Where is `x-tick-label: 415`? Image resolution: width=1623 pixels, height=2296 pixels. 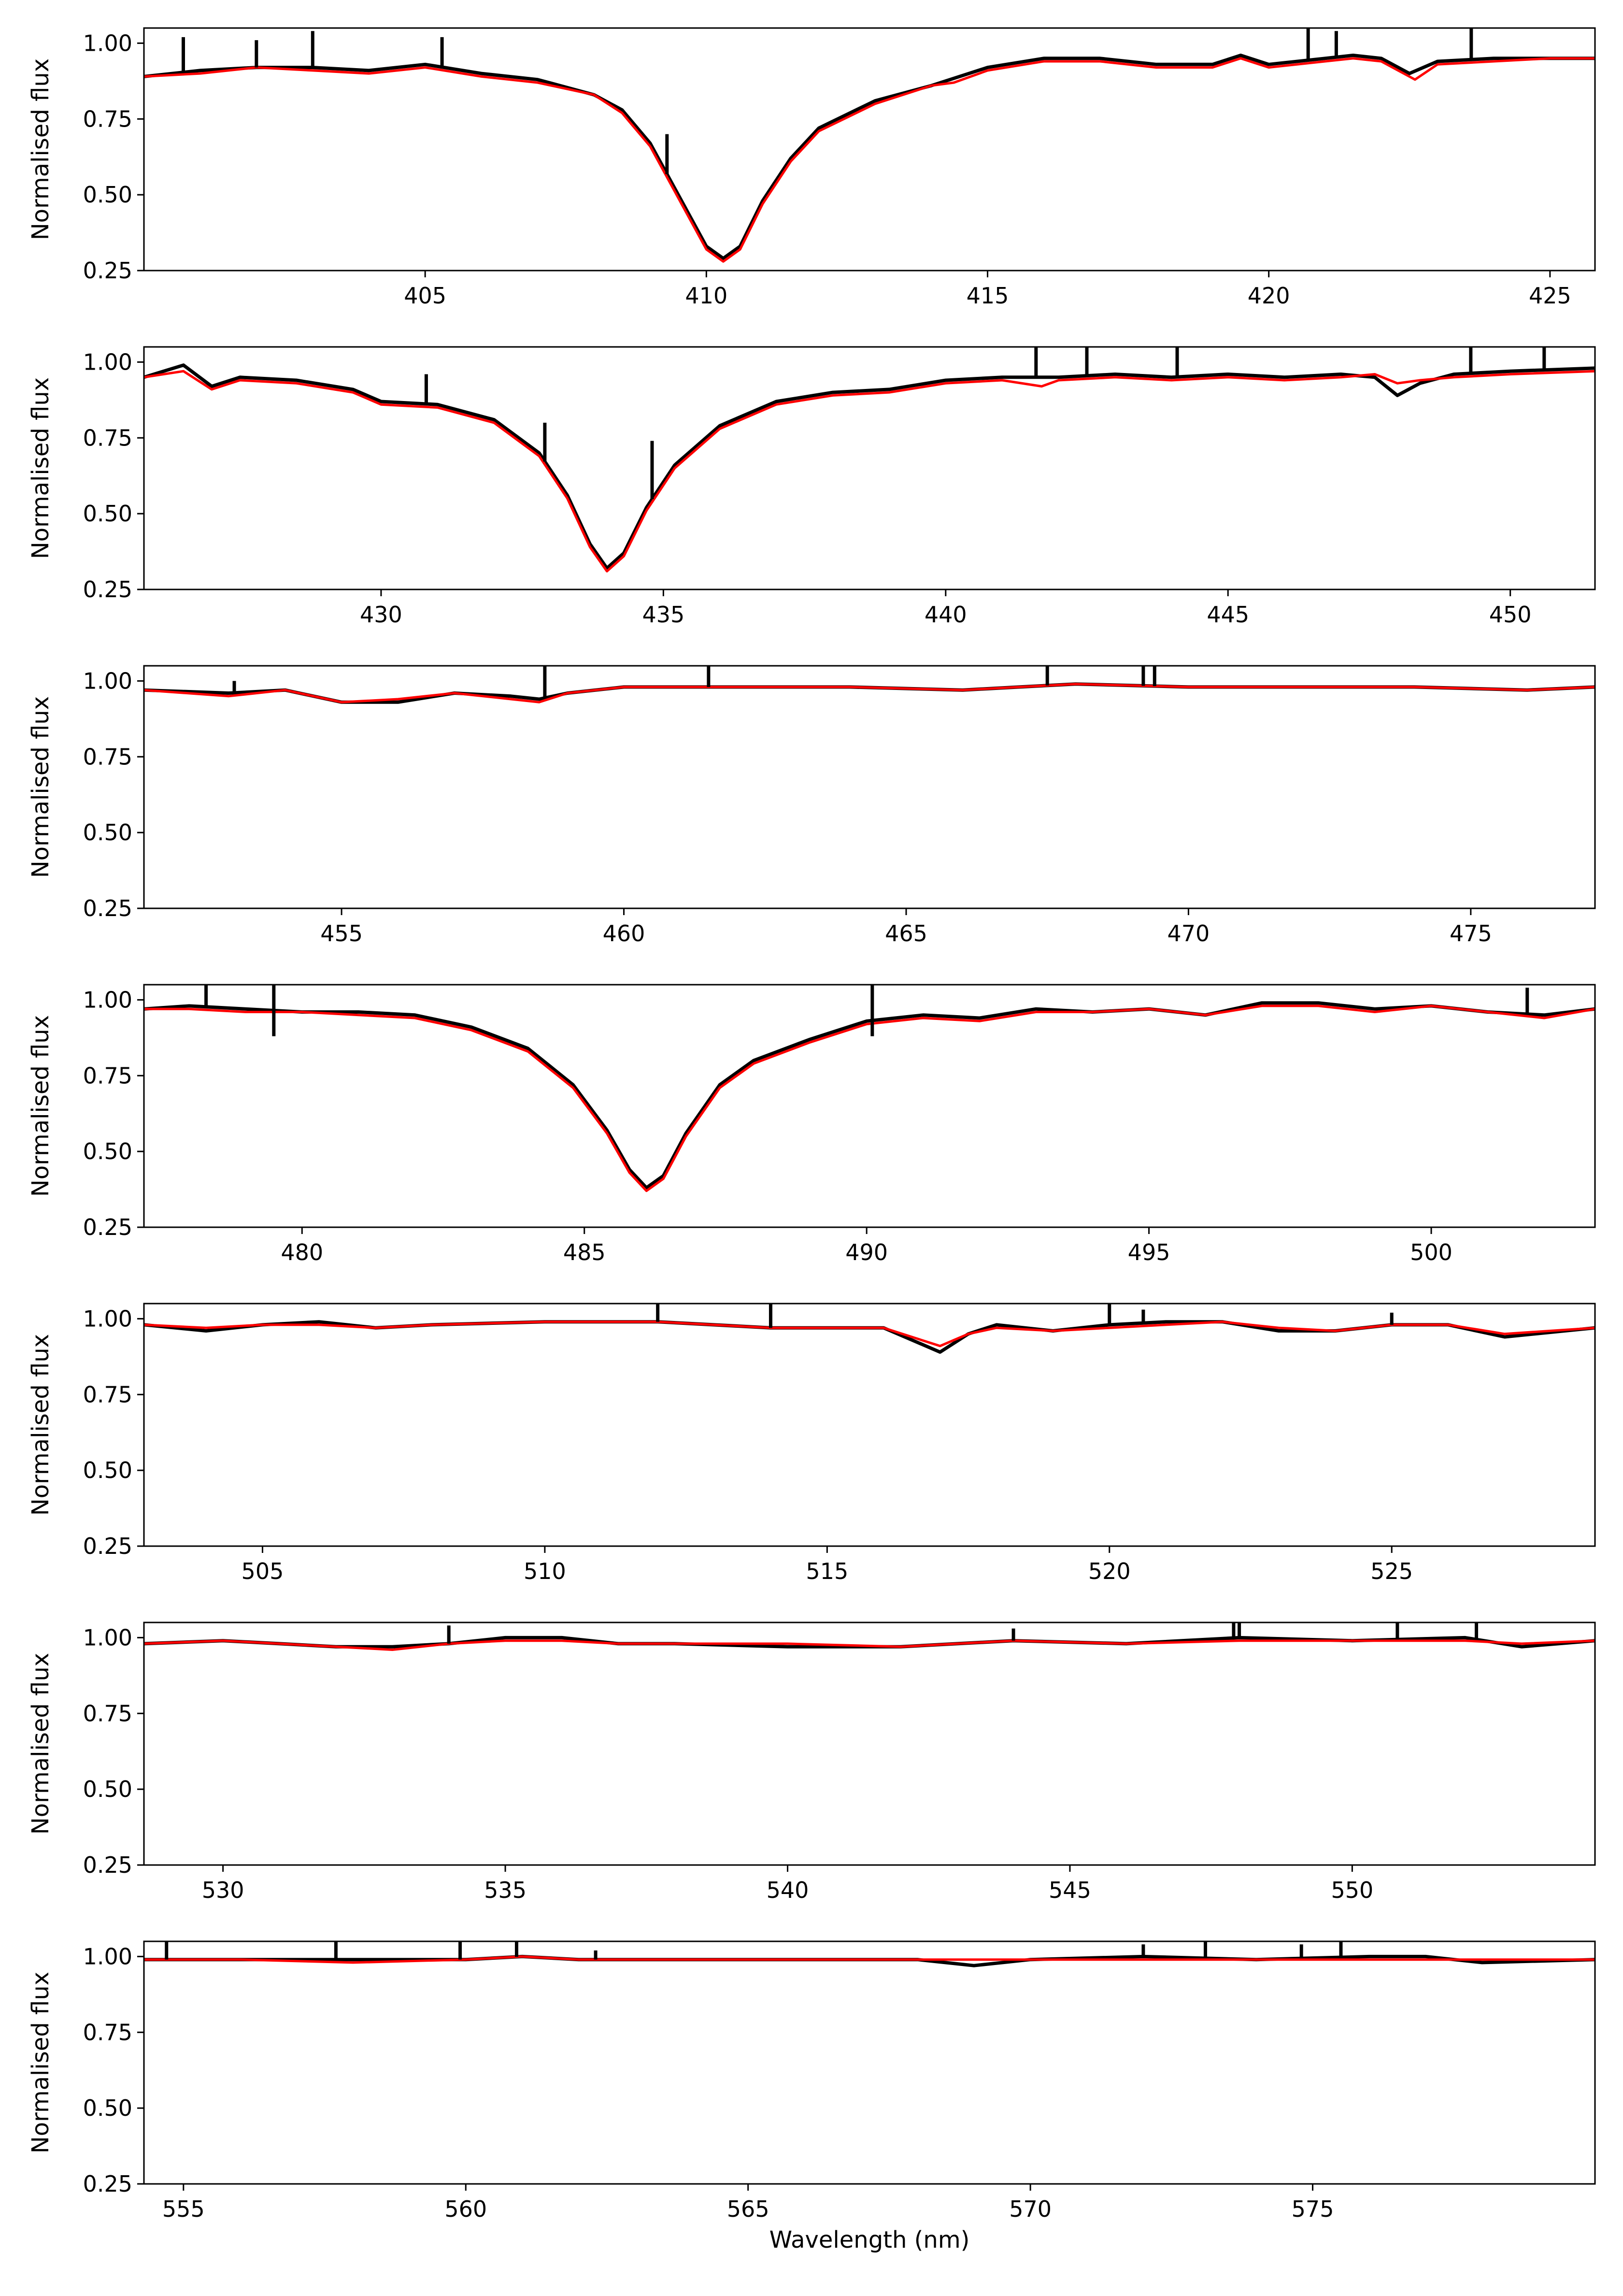 x-tick-label: 415 is located at coordinates (988, 296).